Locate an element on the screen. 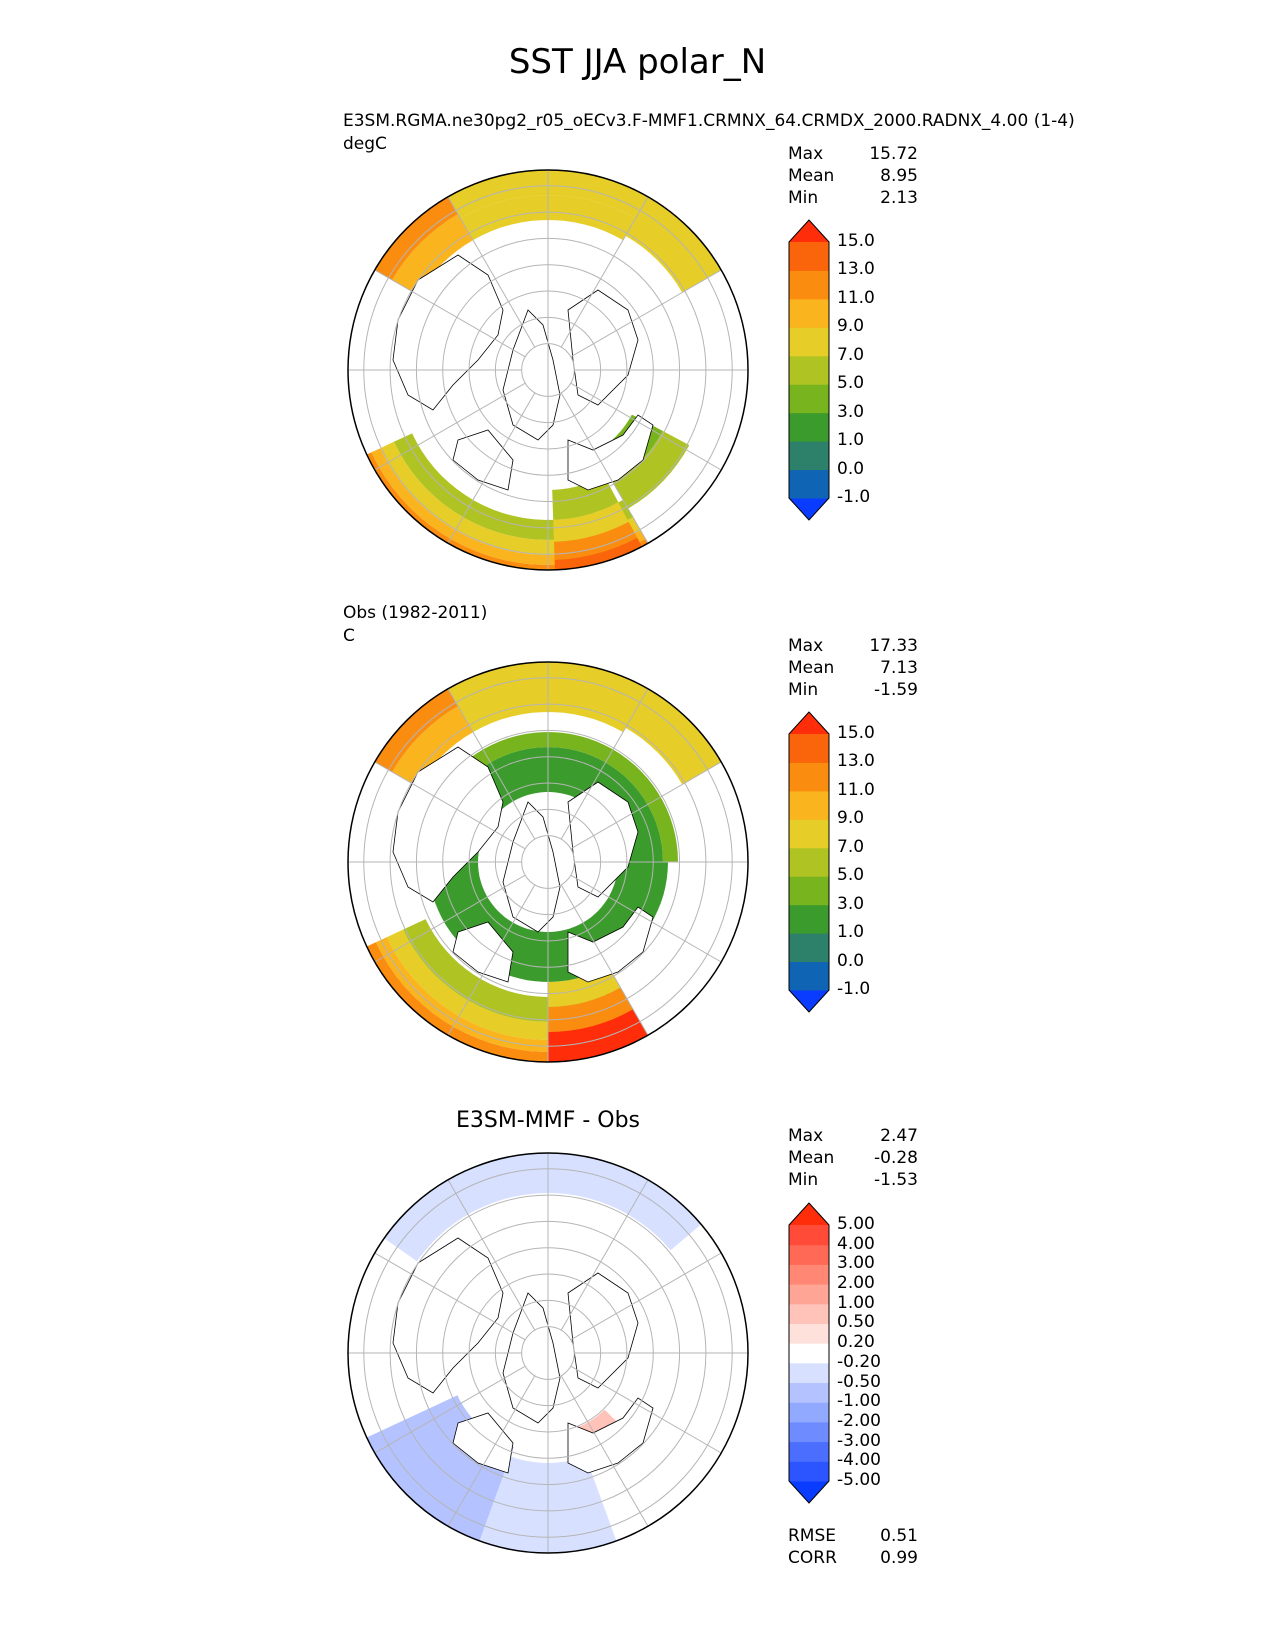 The image size is (1275, 1650). ref-colorbar is located at coordinates (809, 862).